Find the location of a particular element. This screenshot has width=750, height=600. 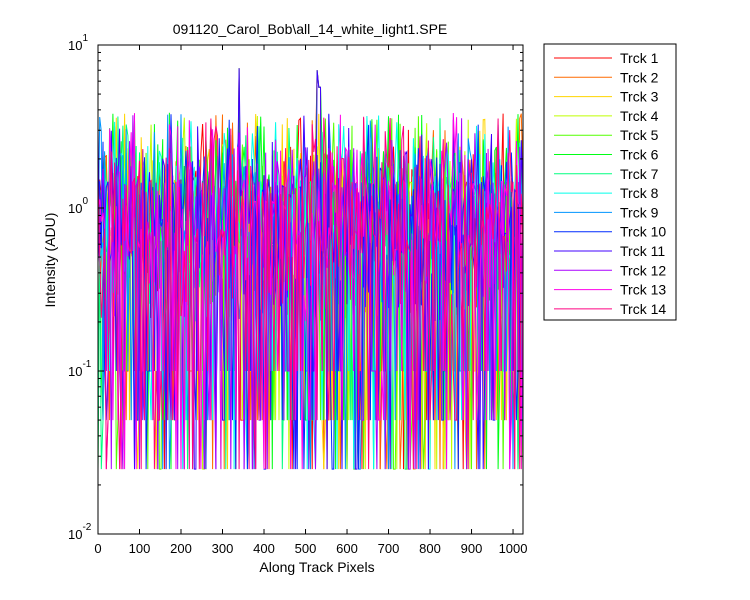

legend-label: Trck 10 is located at coordinates (643, 232).